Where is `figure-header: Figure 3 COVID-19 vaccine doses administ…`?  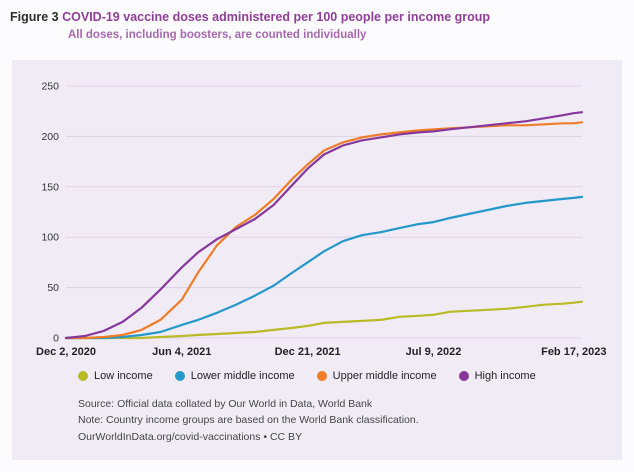
figure-header: Figure 3 COVID-19 vaccine doses administ… is located at coordinates (317, 21).